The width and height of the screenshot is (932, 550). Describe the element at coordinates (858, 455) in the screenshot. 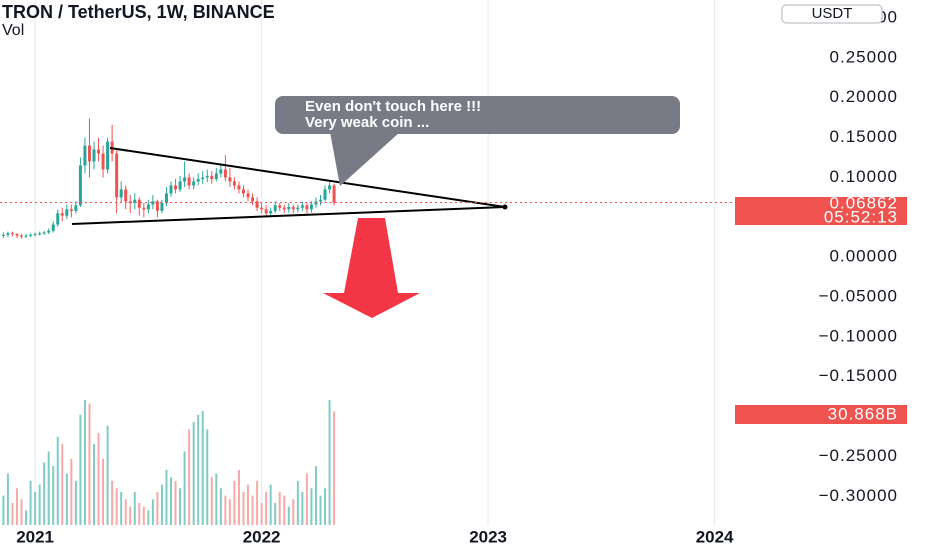

I see `y-tick-label: −0.25000` at that location.